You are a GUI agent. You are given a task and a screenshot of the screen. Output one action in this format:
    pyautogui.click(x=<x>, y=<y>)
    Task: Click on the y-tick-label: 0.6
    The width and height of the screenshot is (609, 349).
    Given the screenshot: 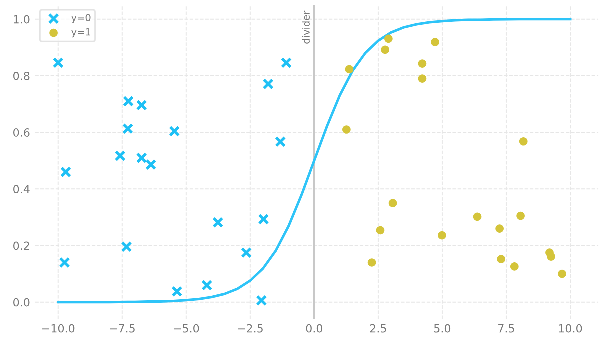 What is the action you would take?
    pyautogui.click(x=22, y=132)
    